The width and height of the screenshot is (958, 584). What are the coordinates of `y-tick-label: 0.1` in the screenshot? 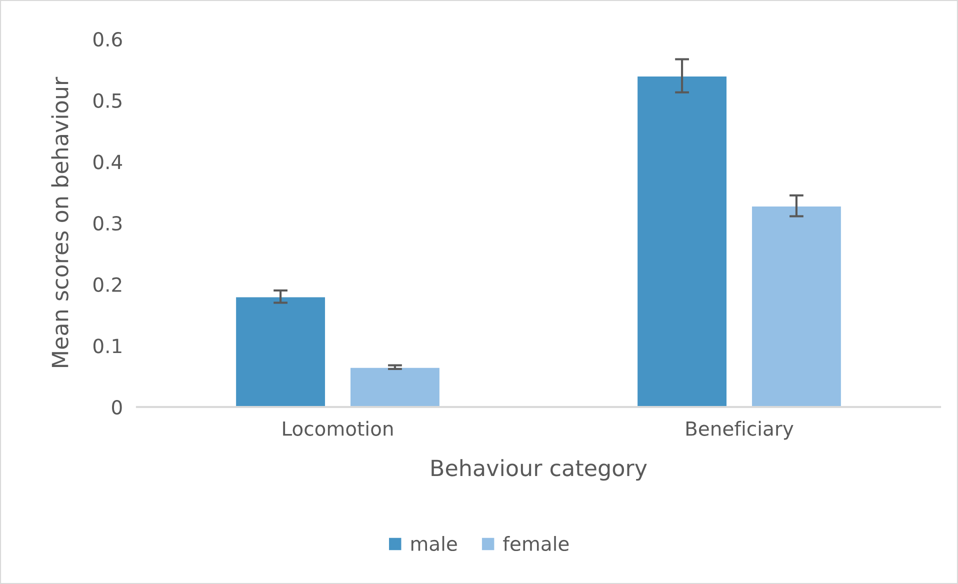 It's located at (107, 346).